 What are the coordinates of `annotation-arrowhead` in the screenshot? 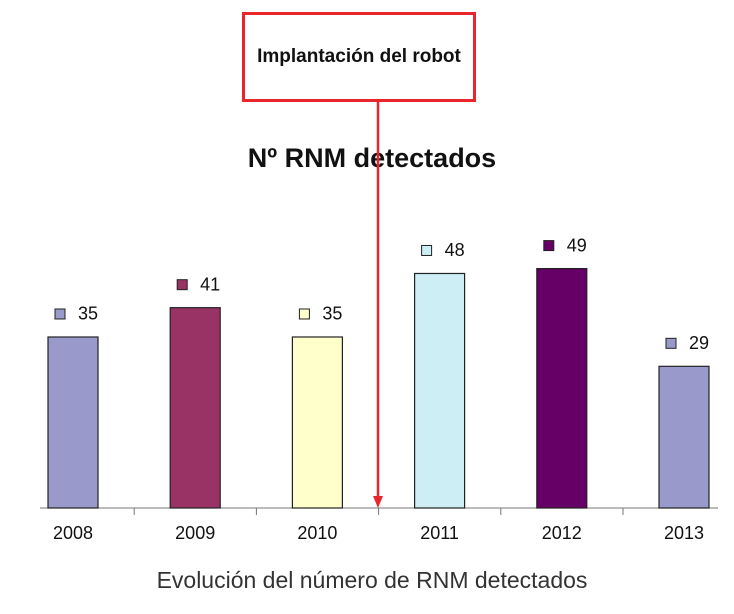 It's located at (378, 502).